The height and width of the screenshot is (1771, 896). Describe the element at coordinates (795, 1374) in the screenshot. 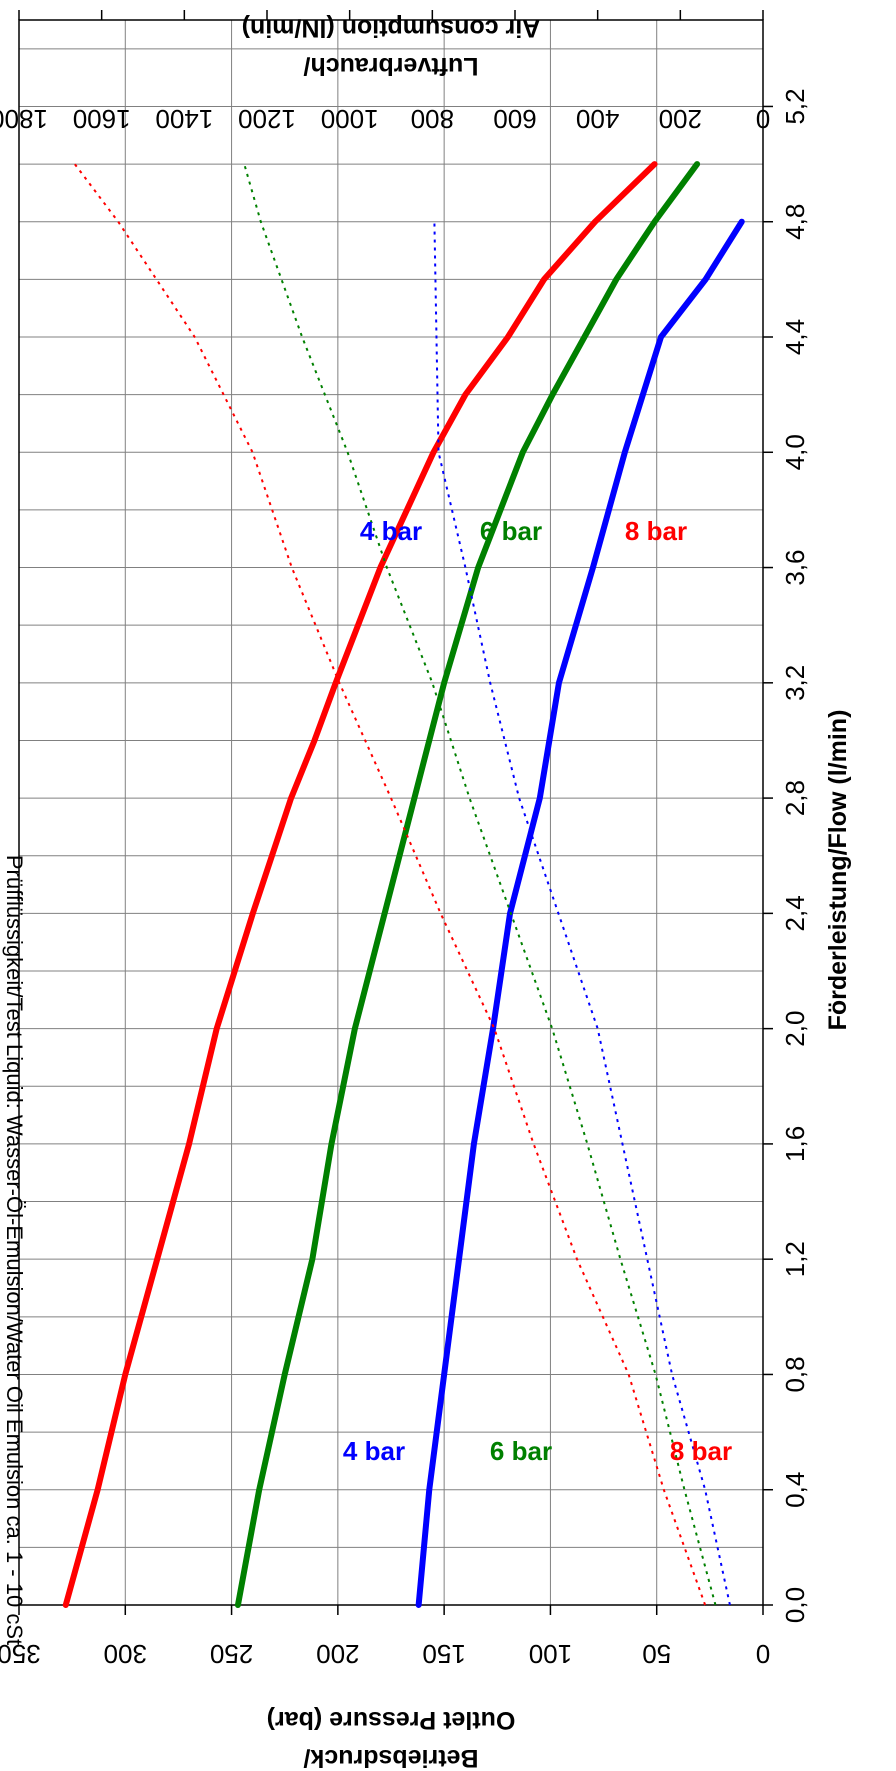

I see `x-tick-label: 0,8` at that location.